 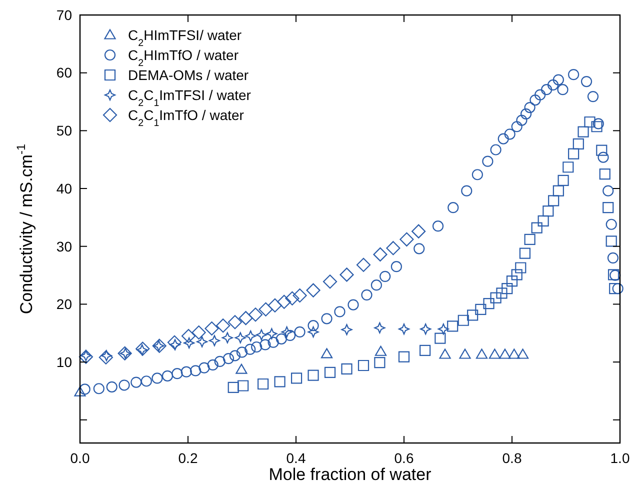 What do you see at coordinates (64, 130) in the screenshot?
I see `y-tick-label: 50` at bounding box center [64, 130].